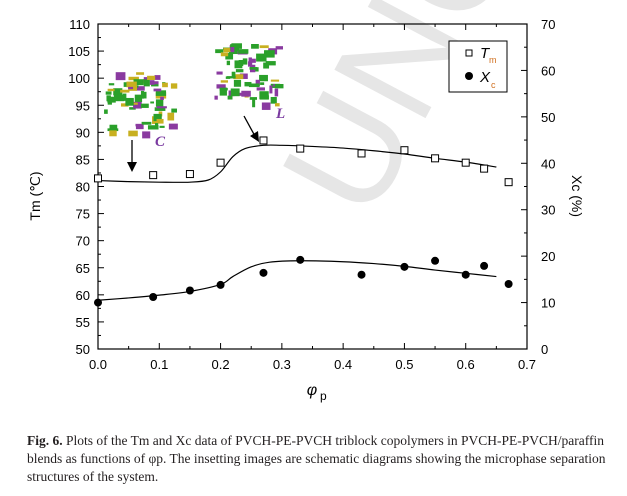 The height and width of the screenshot is (496, 627). I want to click on y-right-tick-label: 10, so click(548, 303).